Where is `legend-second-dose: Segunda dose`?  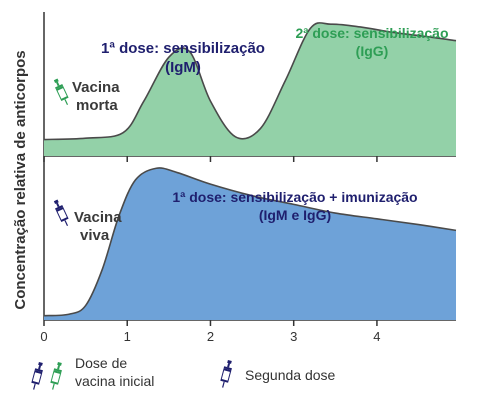 legend-second-dose: Segunda dose is located at coordinates (290, 375).